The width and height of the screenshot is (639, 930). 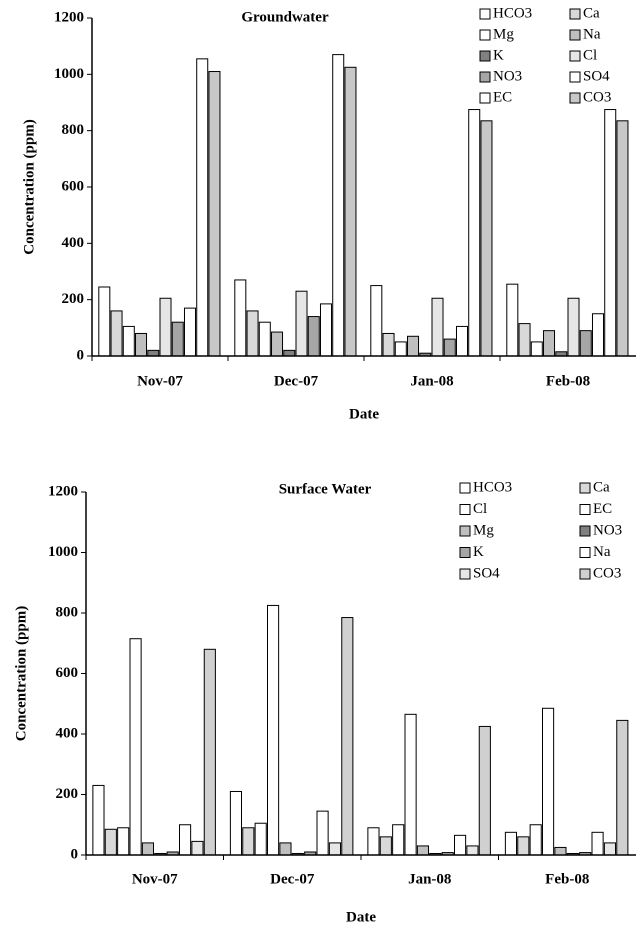 I want to click on legend-label: SO4, so click(x=486, y=573).